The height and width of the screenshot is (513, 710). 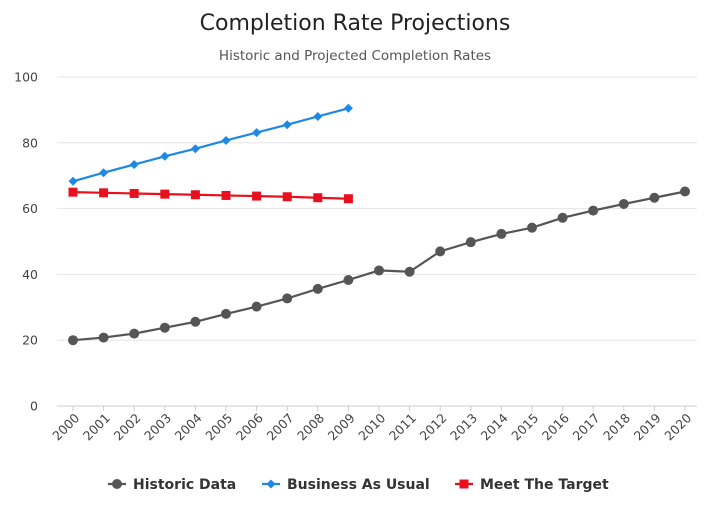 I want to click on legend-marker-business-as-usual, so click(x=271, y=484).